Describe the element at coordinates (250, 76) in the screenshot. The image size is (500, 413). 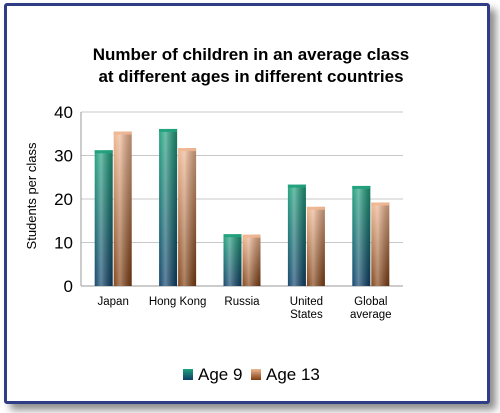
I see `chart-title-line-2: at different ages in different countries` at that location.